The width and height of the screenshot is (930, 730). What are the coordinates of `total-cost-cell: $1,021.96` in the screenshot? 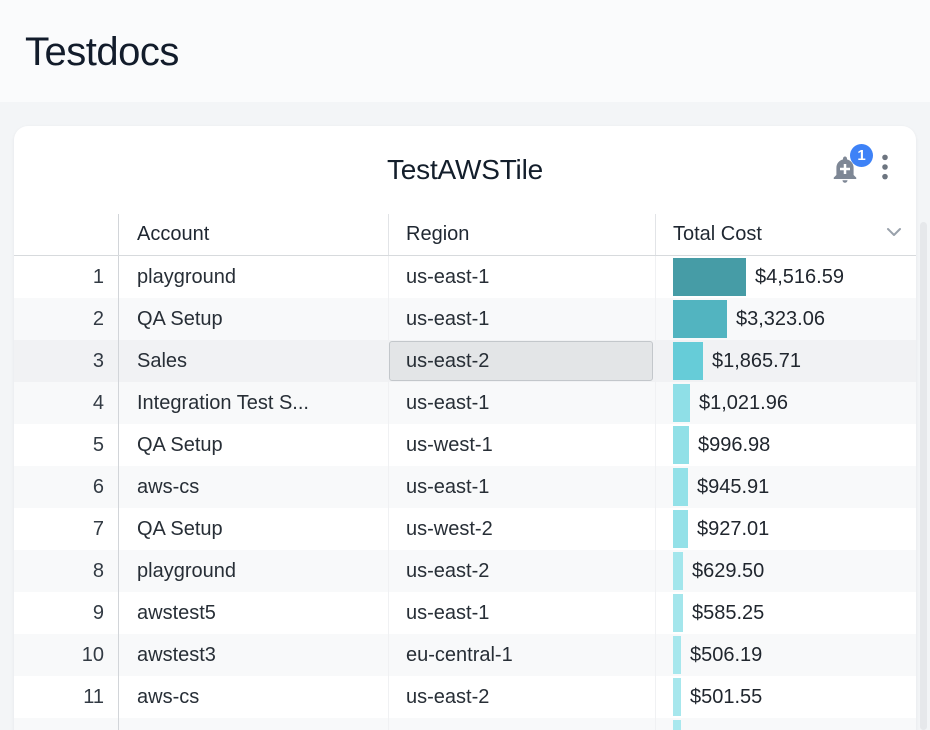 It's located at (785, 403).